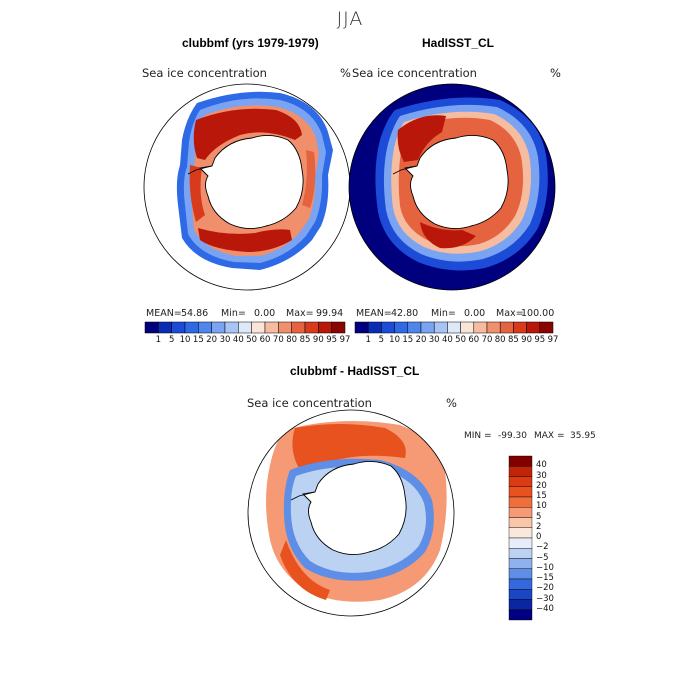 The height and width of the screenshot is (700, 700). What do you see at coordinates (545, 567) in the screenshot?
I see `panel3-colorbar-tick-label: −10` at bounding box center [545, 567].